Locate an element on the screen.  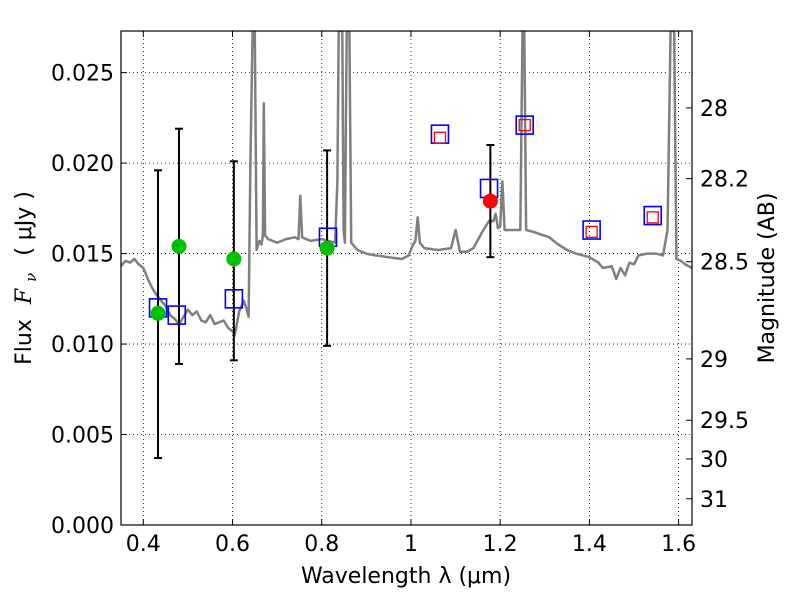
y2-tick-label: 30 is located at coordinates (714, 460).